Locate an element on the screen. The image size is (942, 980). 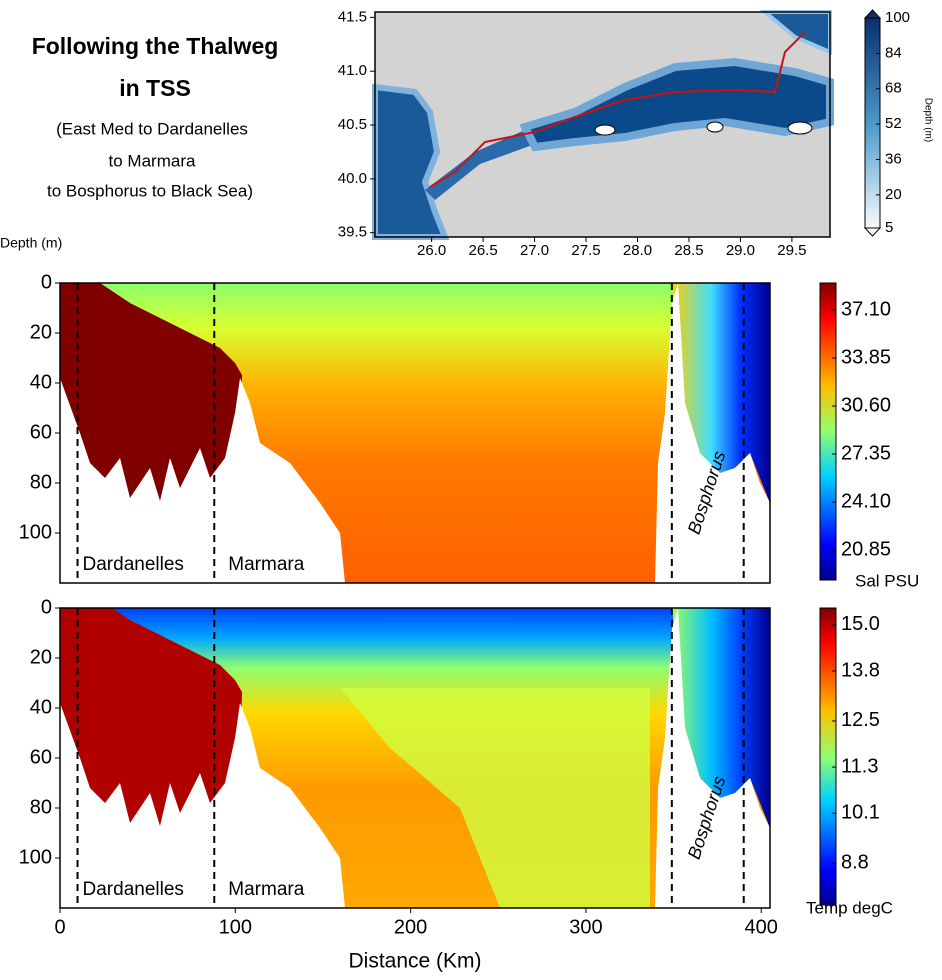
colorbar-tick-label: 68 is located at coordinates (893, 88).